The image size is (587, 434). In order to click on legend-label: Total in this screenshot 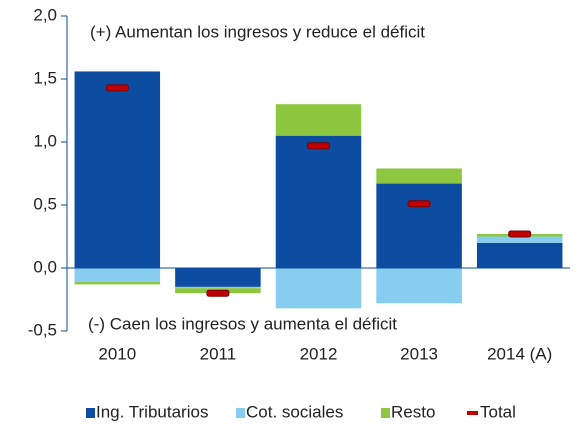, I will do `click(498, 411)`.